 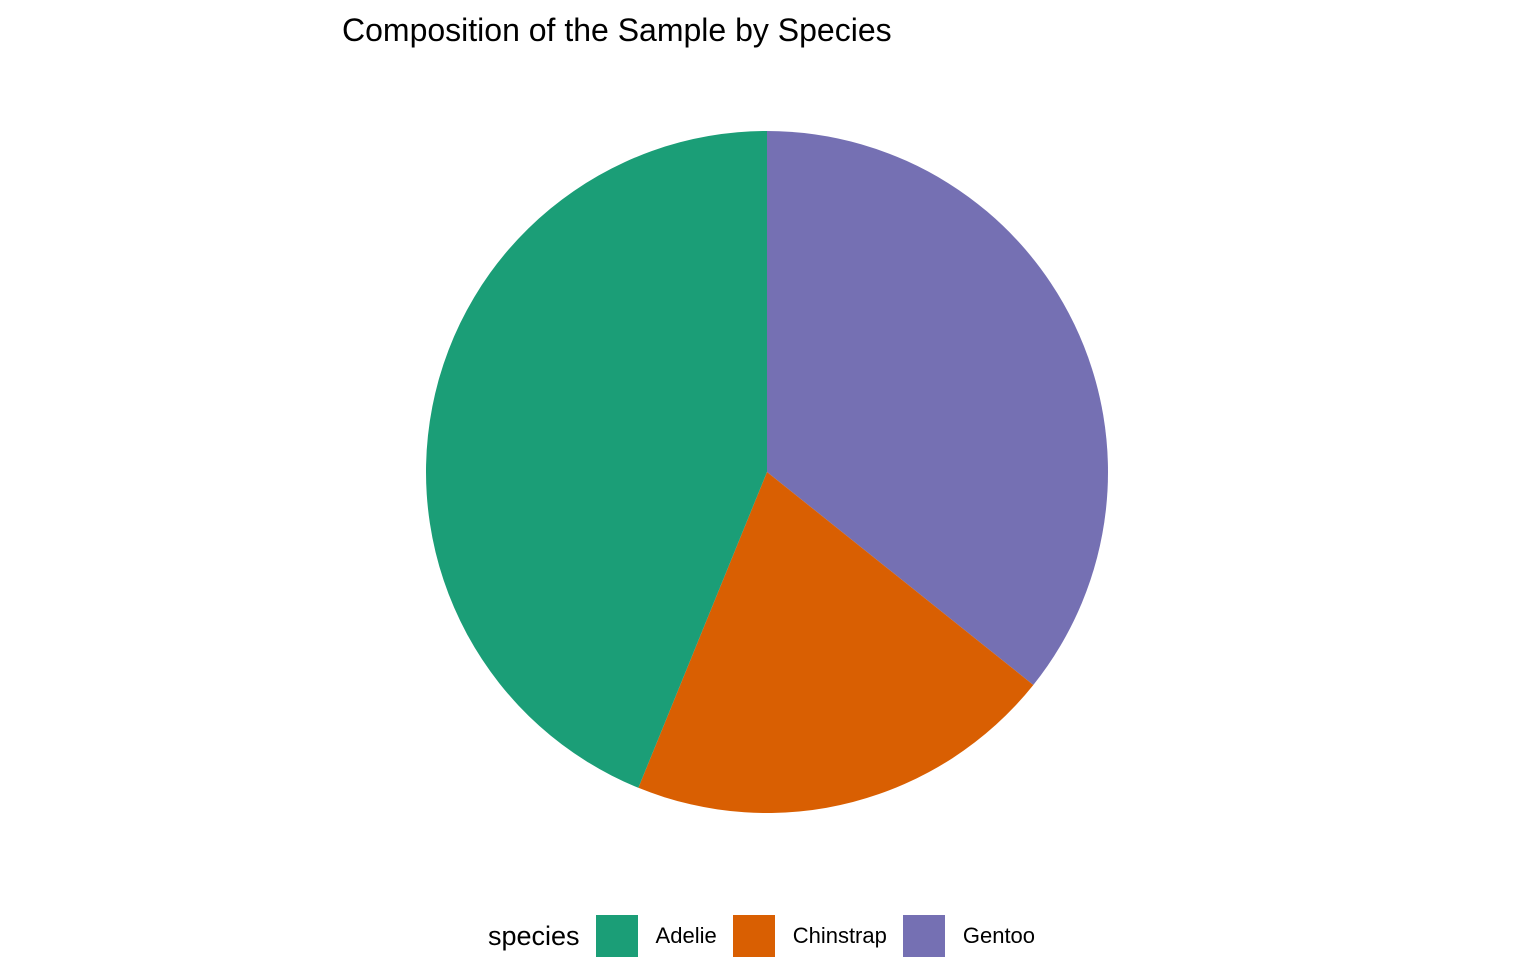 What do you see at coordinates (617, 30) in the screenshot?
I see `chart-title: Composition of the Sample by Species` at bounding box center [617, 30].